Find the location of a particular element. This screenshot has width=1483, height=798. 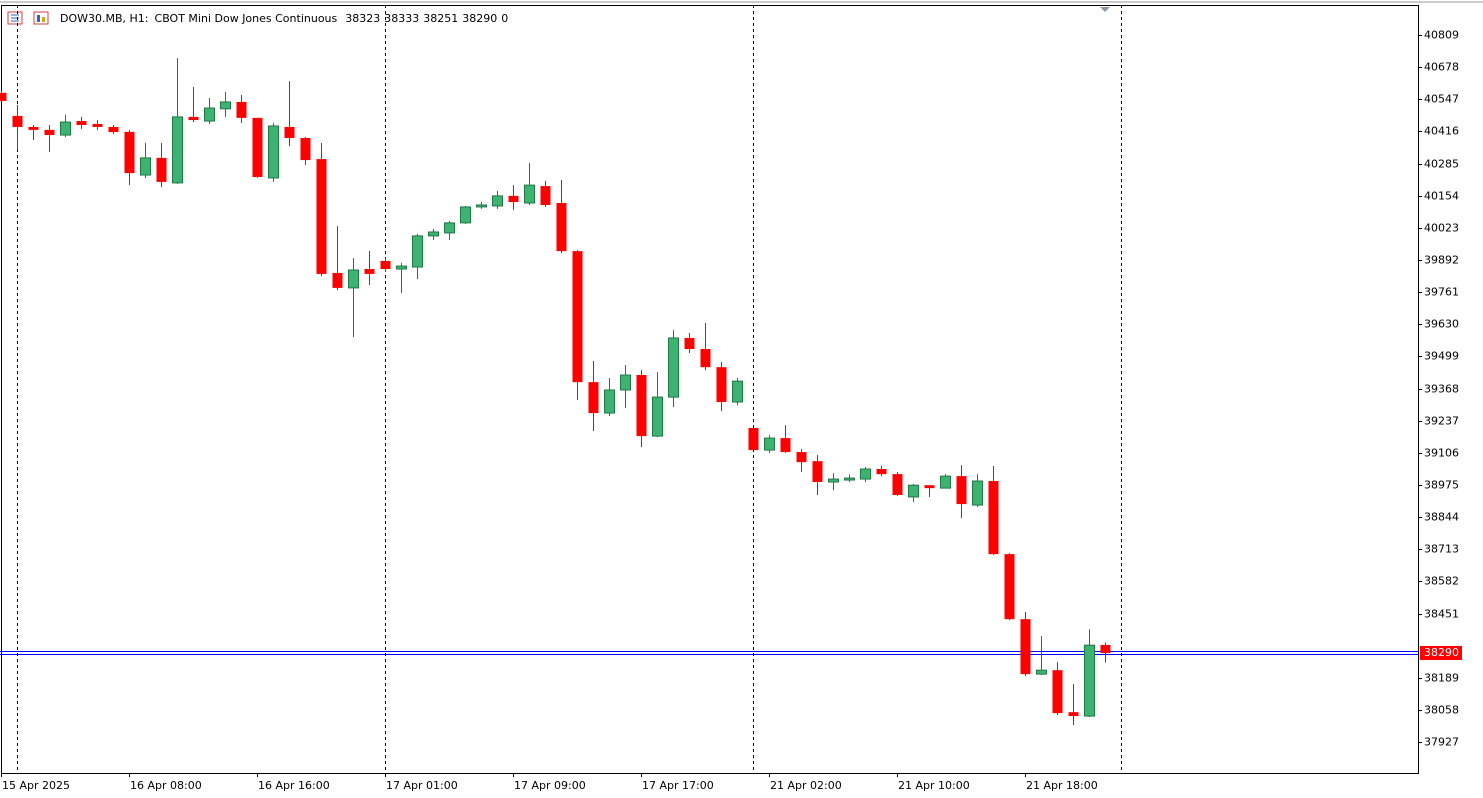

y-tick-label: 37927 is located at coordinates (1441, 742).